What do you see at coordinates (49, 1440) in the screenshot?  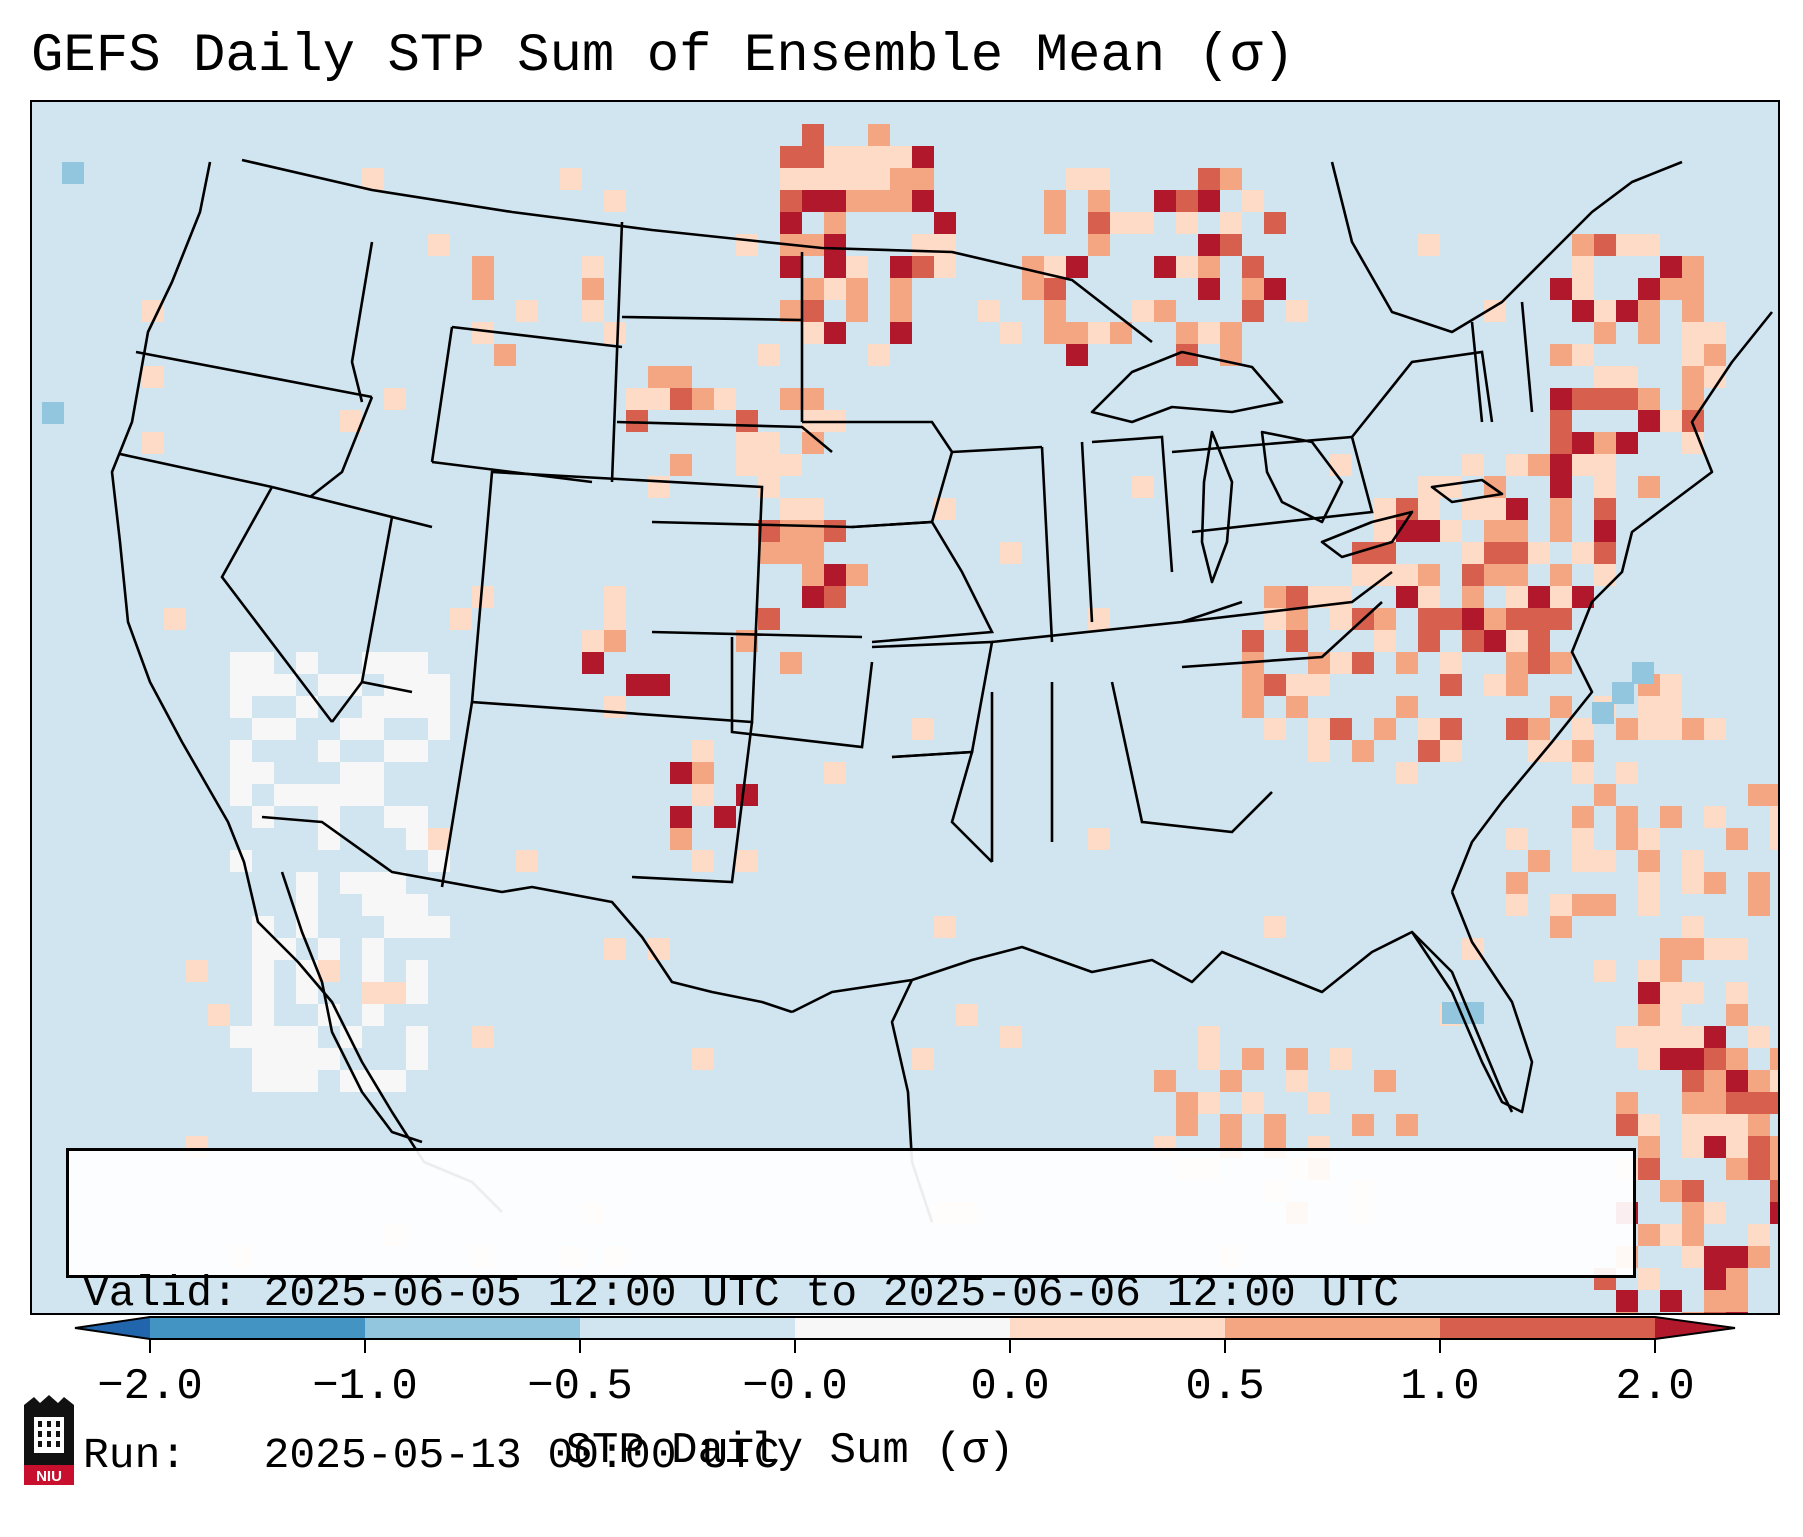 I see `niu-logo-icon: NIU` at bounding box center [49, 1440].